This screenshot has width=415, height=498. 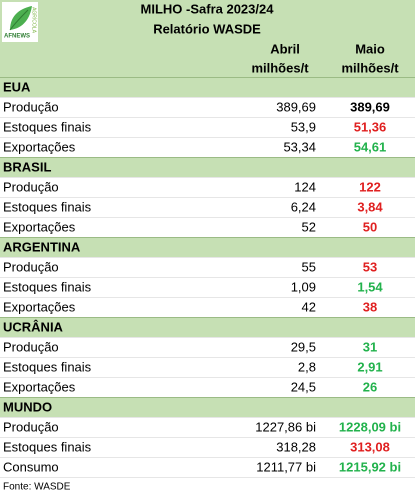 What do you see at coordinates (27, 406) in the screenshot?
I see `section-name: MUNDO` at bounding box center [27, 406].